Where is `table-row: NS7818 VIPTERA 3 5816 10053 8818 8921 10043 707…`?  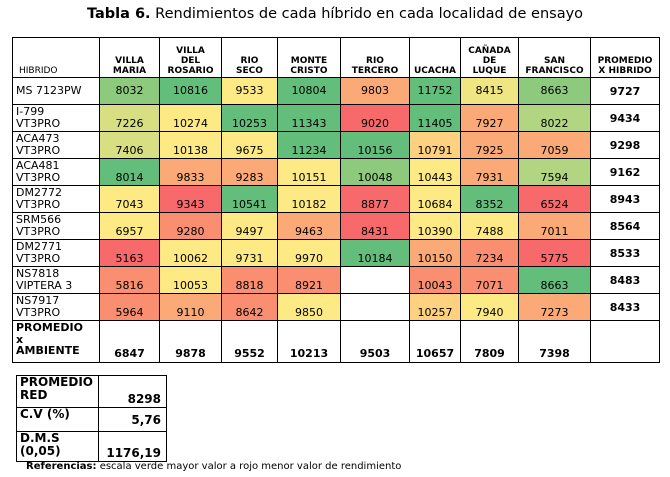
table-row: NS7818 VIPTERA 3 5816 10053 8818 8921 10043 707… is located at coordinates (336, 280).